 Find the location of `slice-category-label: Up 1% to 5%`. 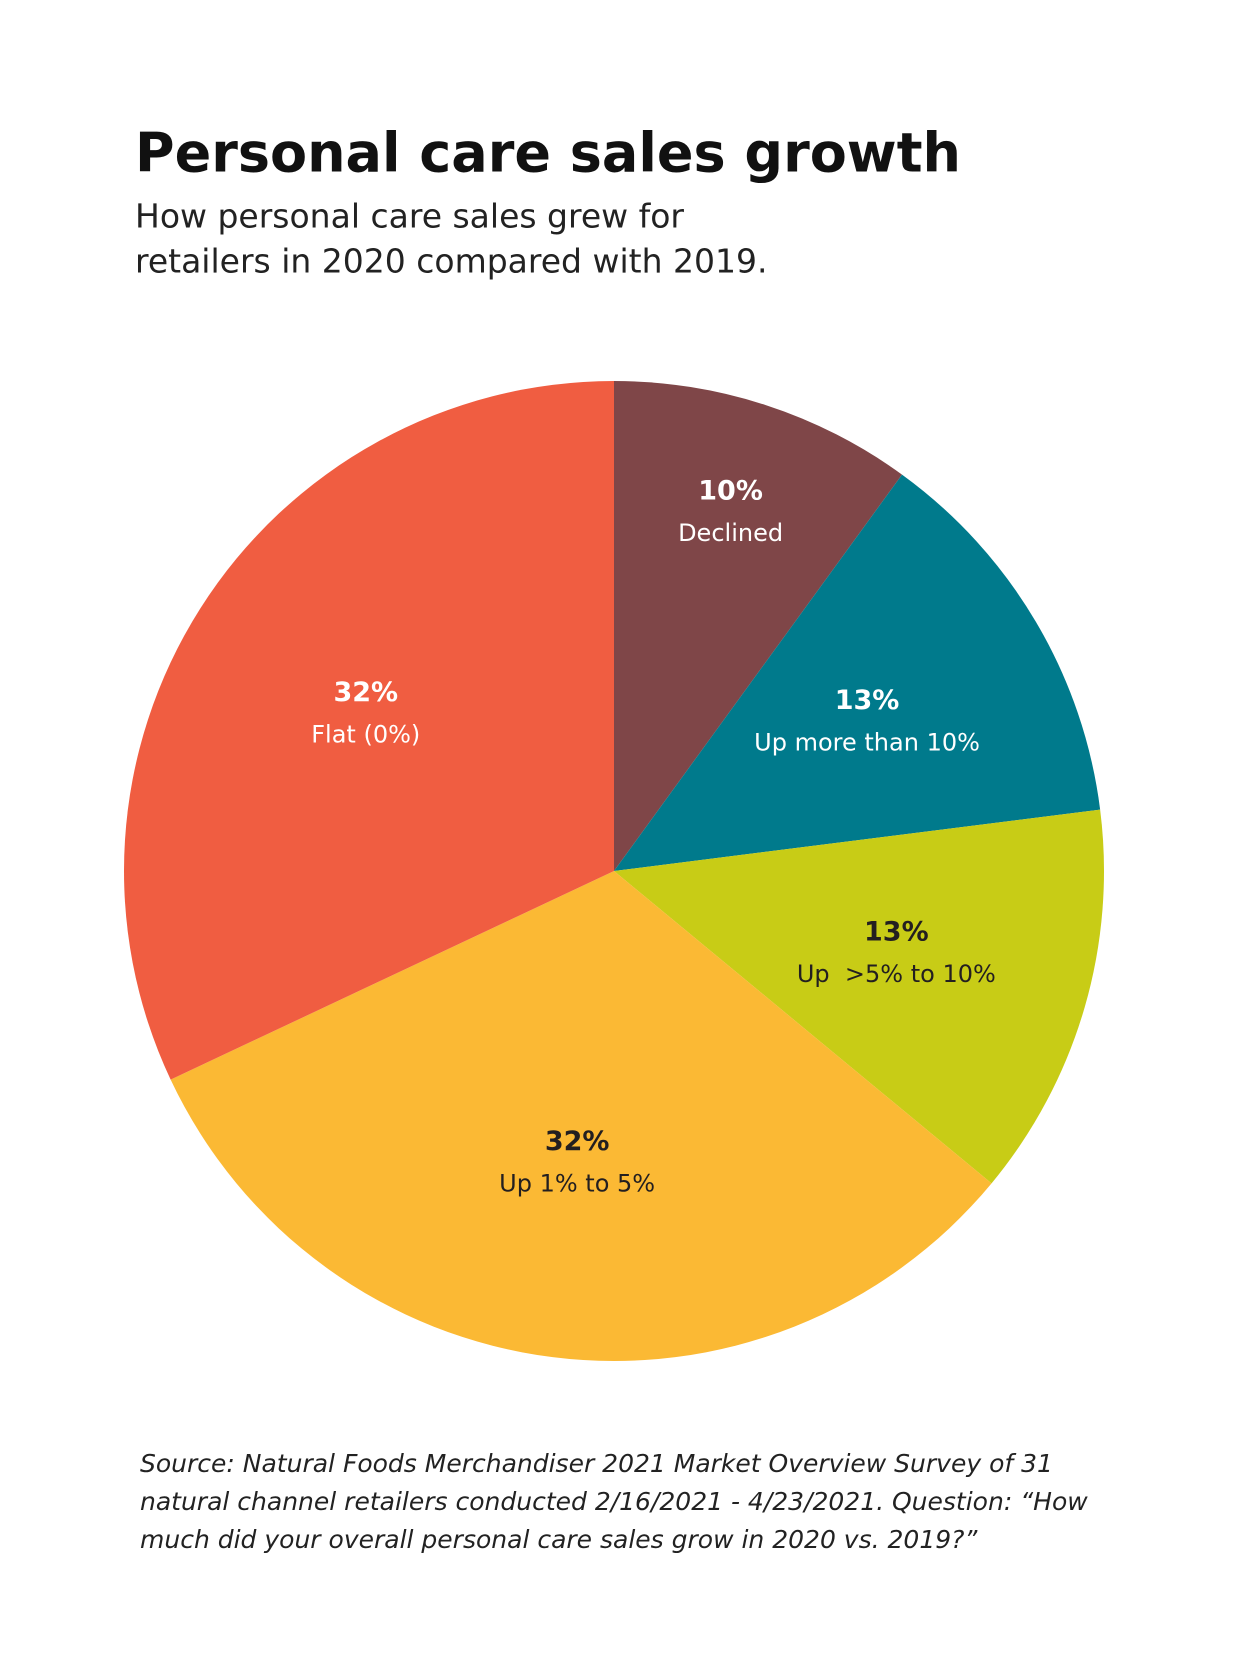

slice-category-label: Up 1% to 5% is located at coordinates (577, 1184).